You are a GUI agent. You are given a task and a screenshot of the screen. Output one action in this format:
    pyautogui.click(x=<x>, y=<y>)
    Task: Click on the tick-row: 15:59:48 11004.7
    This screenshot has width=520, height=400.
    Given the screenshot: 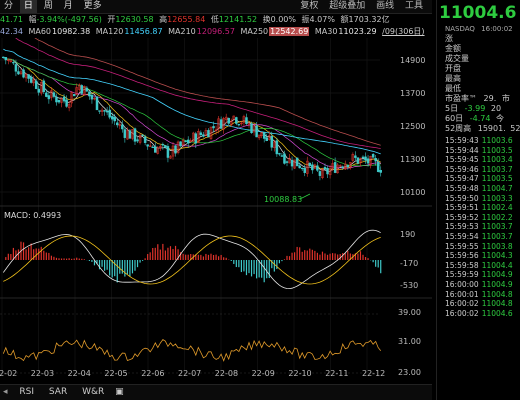 What is the action you would take?
    pyautogui.click(x=478, y=189)
    